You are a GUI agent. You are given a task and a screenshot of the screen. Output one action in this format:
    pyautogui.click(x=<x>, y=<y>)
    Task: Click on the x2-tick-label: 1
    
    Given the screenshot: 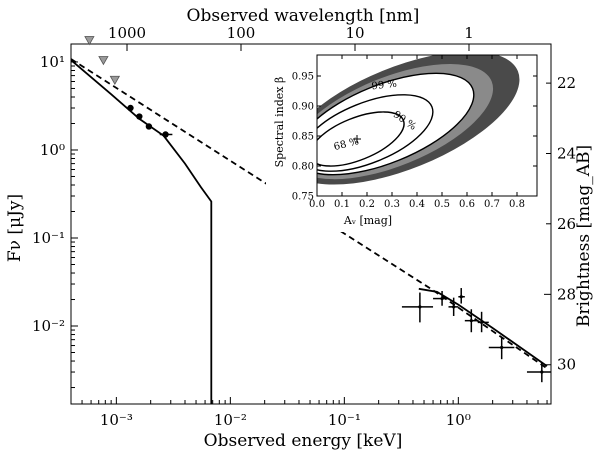 What is the action you would take?
    pyautogui.click(x=469, y=33)
    